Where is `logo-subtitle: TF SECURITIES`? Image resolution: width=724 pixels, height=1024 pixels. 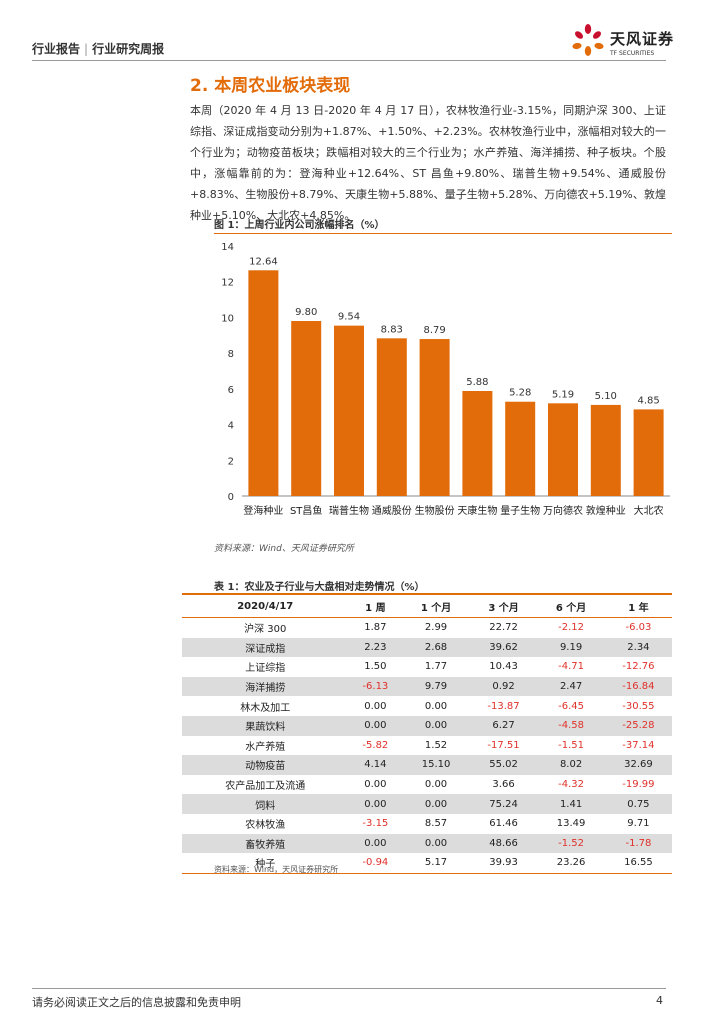 logo-subtitle: TF SECURITIES is located at coordinates (632, 53).